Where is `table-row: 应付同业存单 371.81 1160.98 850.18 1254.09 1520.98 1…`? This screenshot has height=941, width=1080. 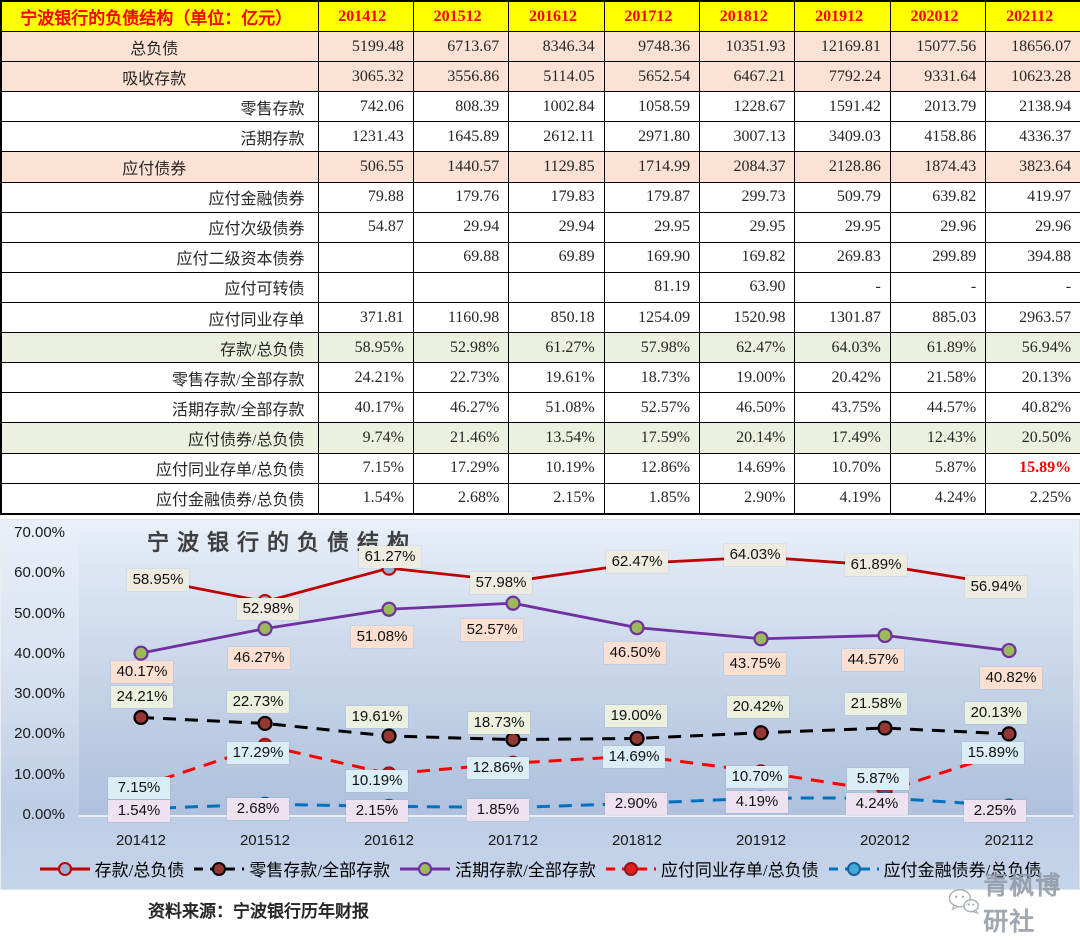 table-row: 应付同业存单 371.81 1160.98 850.18 1254.09 1520.98 1… is located at coordinates (540, 317).